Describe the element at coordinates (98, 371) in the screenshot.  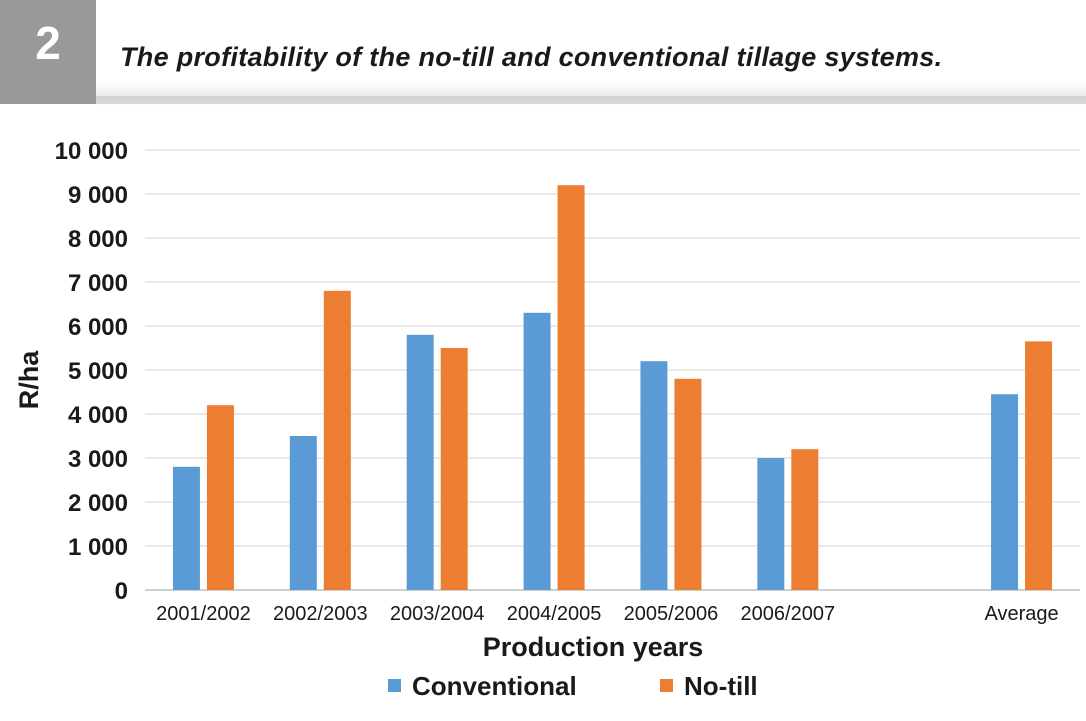
I see `y-tick-label: 5 000` at that location.